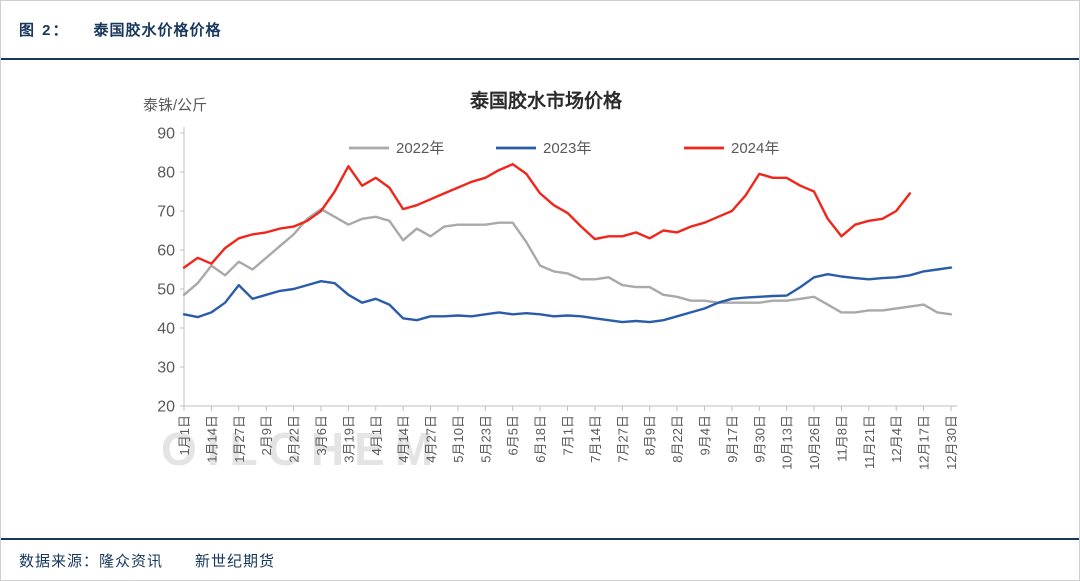 The height and width of the screenshot is (581, 1080). What do you see at coordinates (458, 439) in the screenshot?
I see `x-tick-label: 5月10日` at bounding box center [458, 439].